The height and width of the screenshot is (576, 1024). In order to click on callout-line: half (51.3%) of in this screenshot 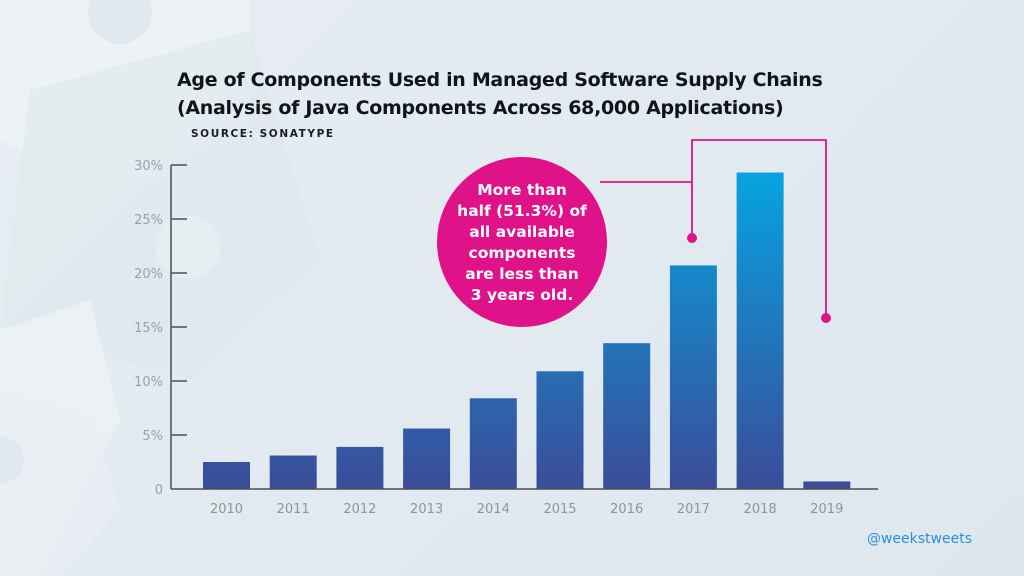, I will do `click(522, 211)`.